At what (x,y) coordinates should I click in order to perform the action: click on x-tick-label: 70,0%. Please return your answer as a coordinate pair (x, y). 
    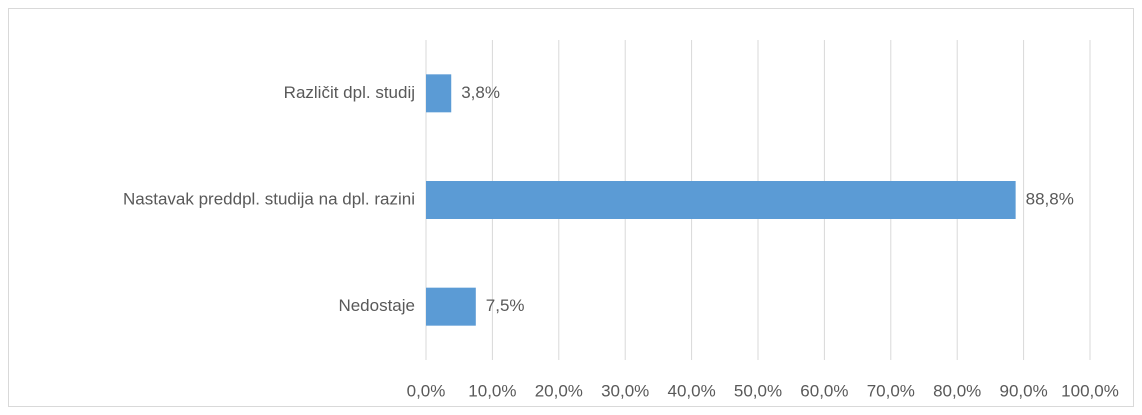
    Looking at the image, I should click on (891, 390).